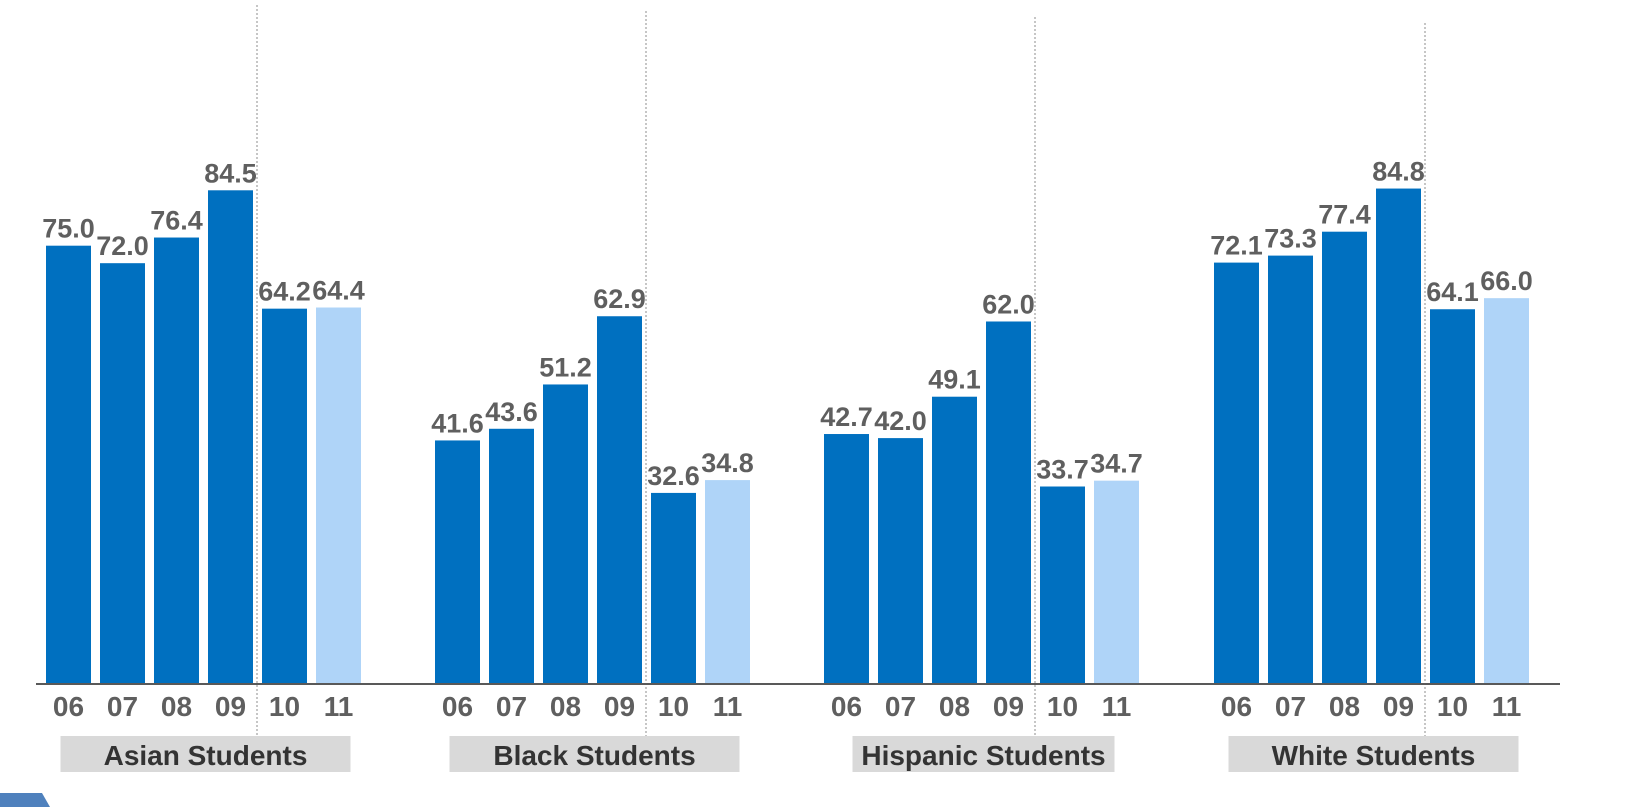 The width and height of the screenshot is (1644, 807). Describe the element at coordinates (900, 421) in the screenshot. I see `value-label: 42.0` at that location.